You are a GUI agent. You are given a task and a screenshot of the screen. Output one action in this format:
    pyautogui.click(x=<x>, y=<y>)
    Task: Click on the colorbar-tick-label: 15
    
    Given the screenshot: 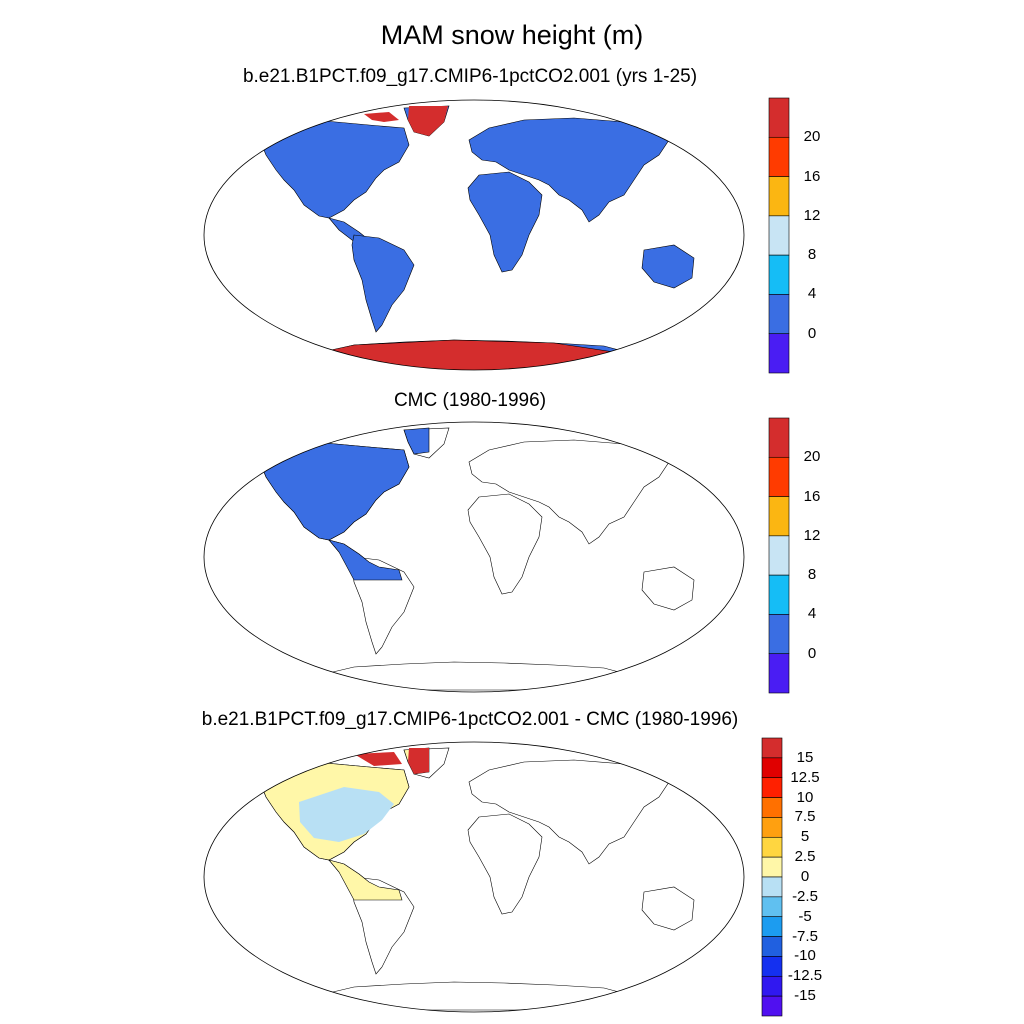 What is the action you would take?
    pyautogui.click(x=805, y=757)
    